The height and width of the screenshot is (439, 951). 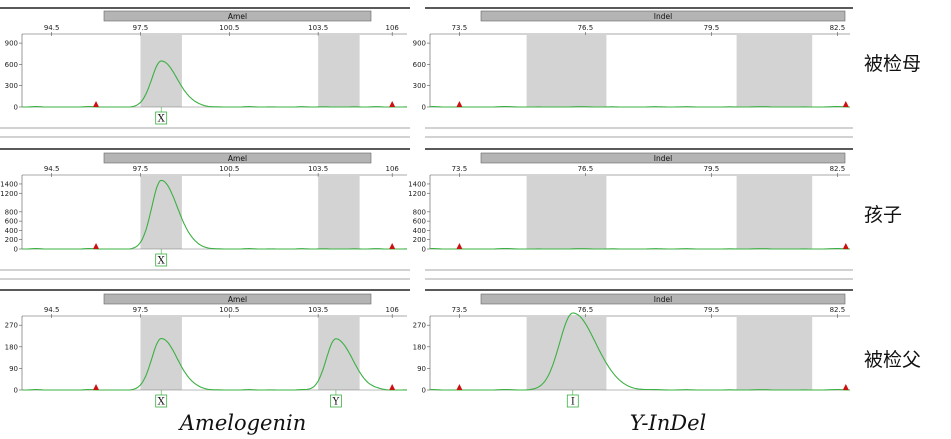 I want to click on marker-title: Indel, so click(x=663, y=158).